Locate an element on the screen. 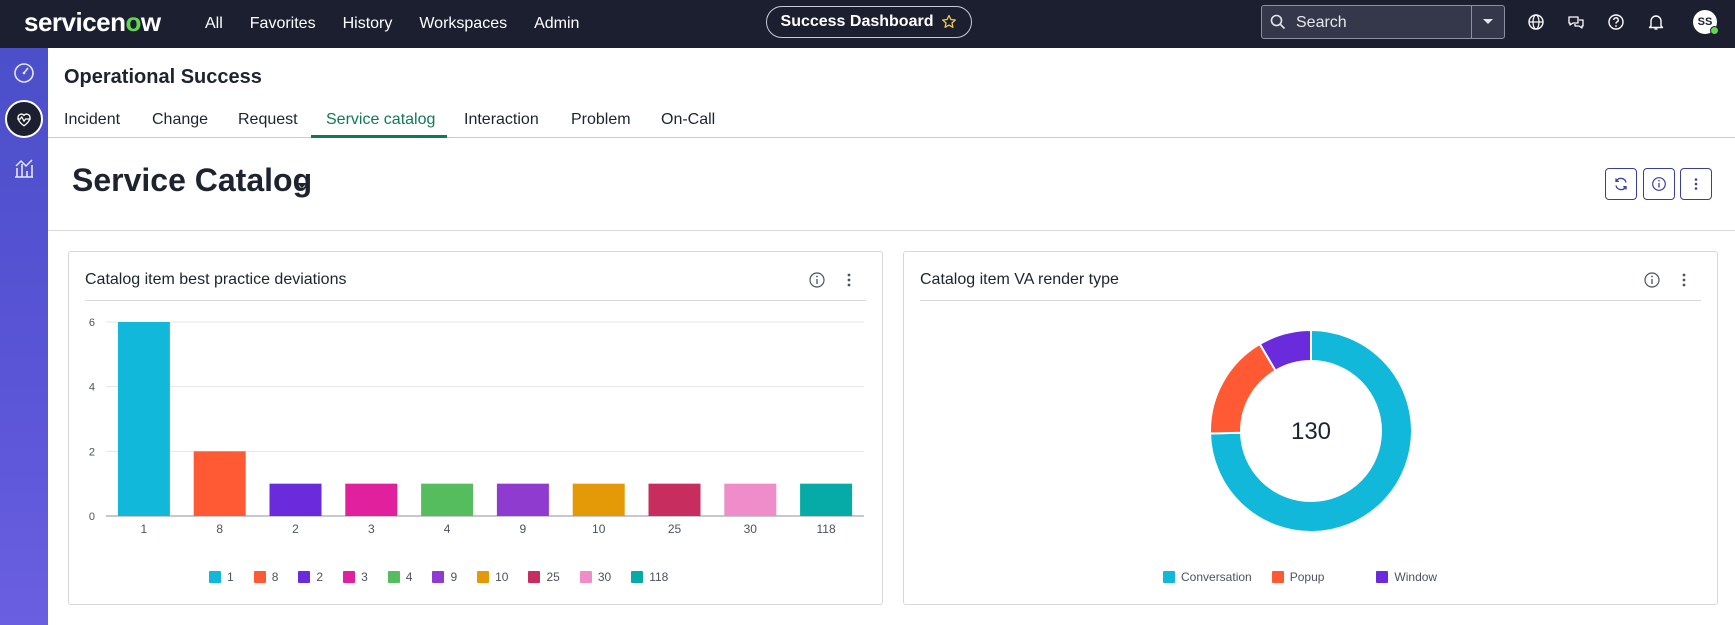 Image resolution: width=1735 pixels, height=625 pixels. search-input: Search is located at coordinates (1321, 22).